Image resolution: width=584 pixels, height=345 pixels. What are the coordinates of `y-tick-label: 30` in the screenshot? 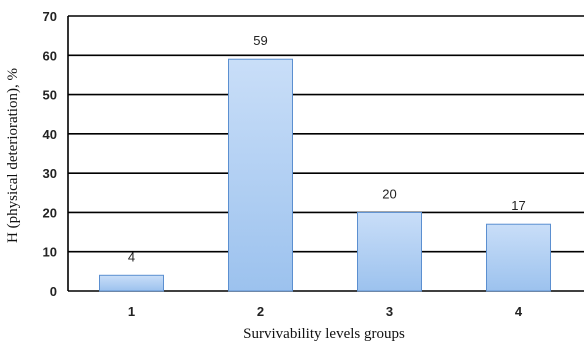 It's located at (50, 173).